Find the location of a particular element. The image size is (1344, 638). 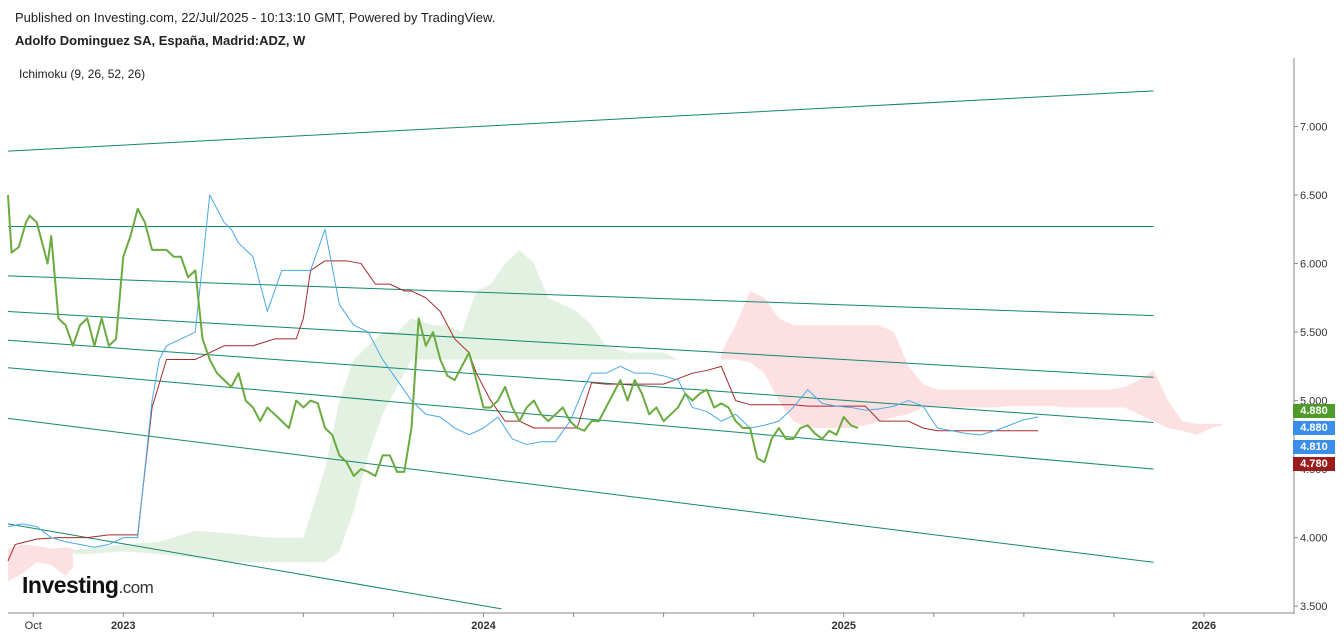

y-tick-label: 3.500 is located at coordinates (1314, 607).